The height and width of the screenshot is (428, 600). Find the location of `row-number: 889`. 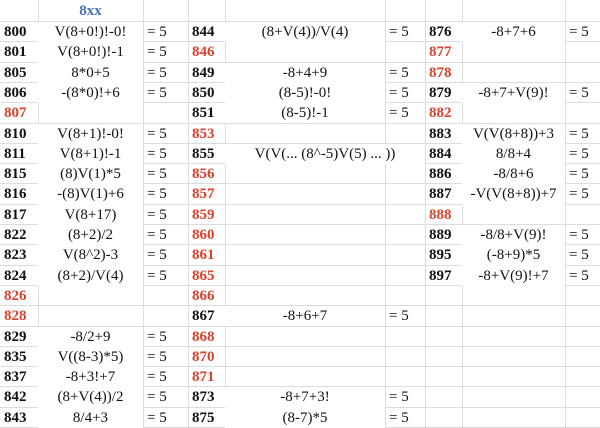

row-number: 889 is located at coordinates (440, 235).